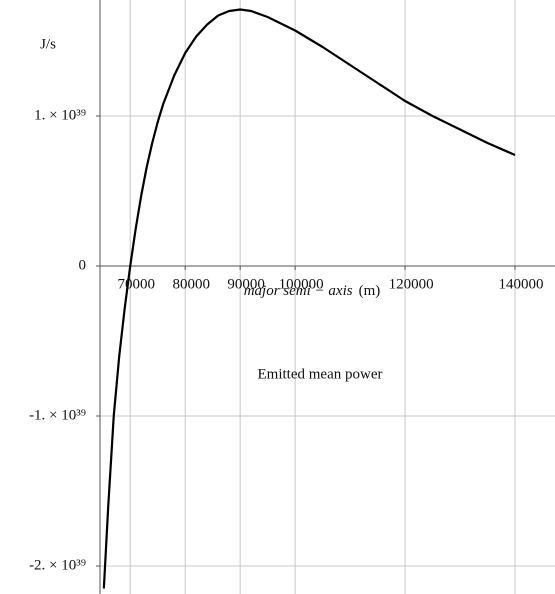 This screenshot has height=594, width=555. I want to click on y-tick-label: 0, so click(83, 265).